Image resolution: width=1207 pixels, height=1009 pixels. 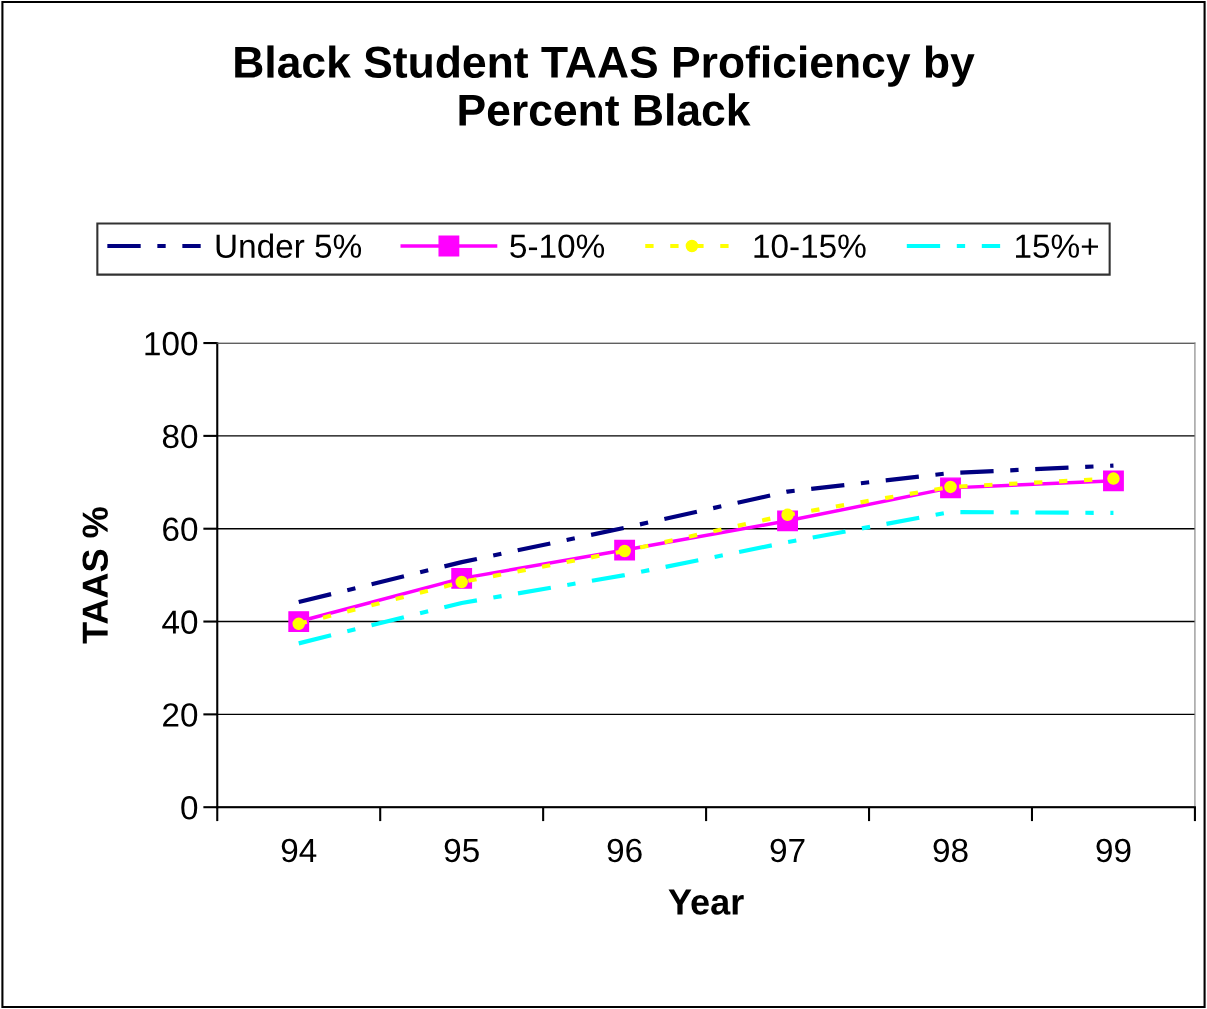 What do you see at coordinates (950, 850) in the screenshot?
I see `x-tick-label: 98` at bounding box center [950, 850].